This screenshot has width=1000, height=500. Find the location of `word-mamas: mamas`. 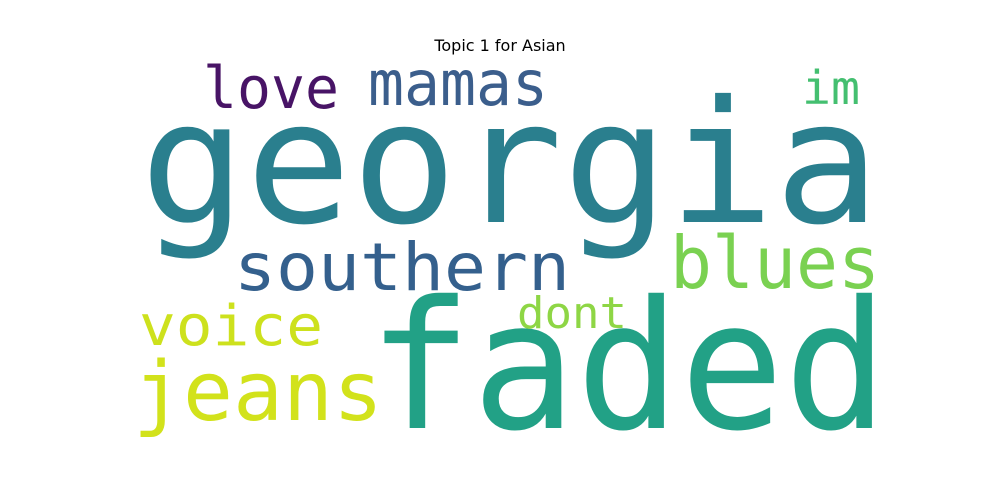

word-mamas: mamas is located at coordinates (458, 83).